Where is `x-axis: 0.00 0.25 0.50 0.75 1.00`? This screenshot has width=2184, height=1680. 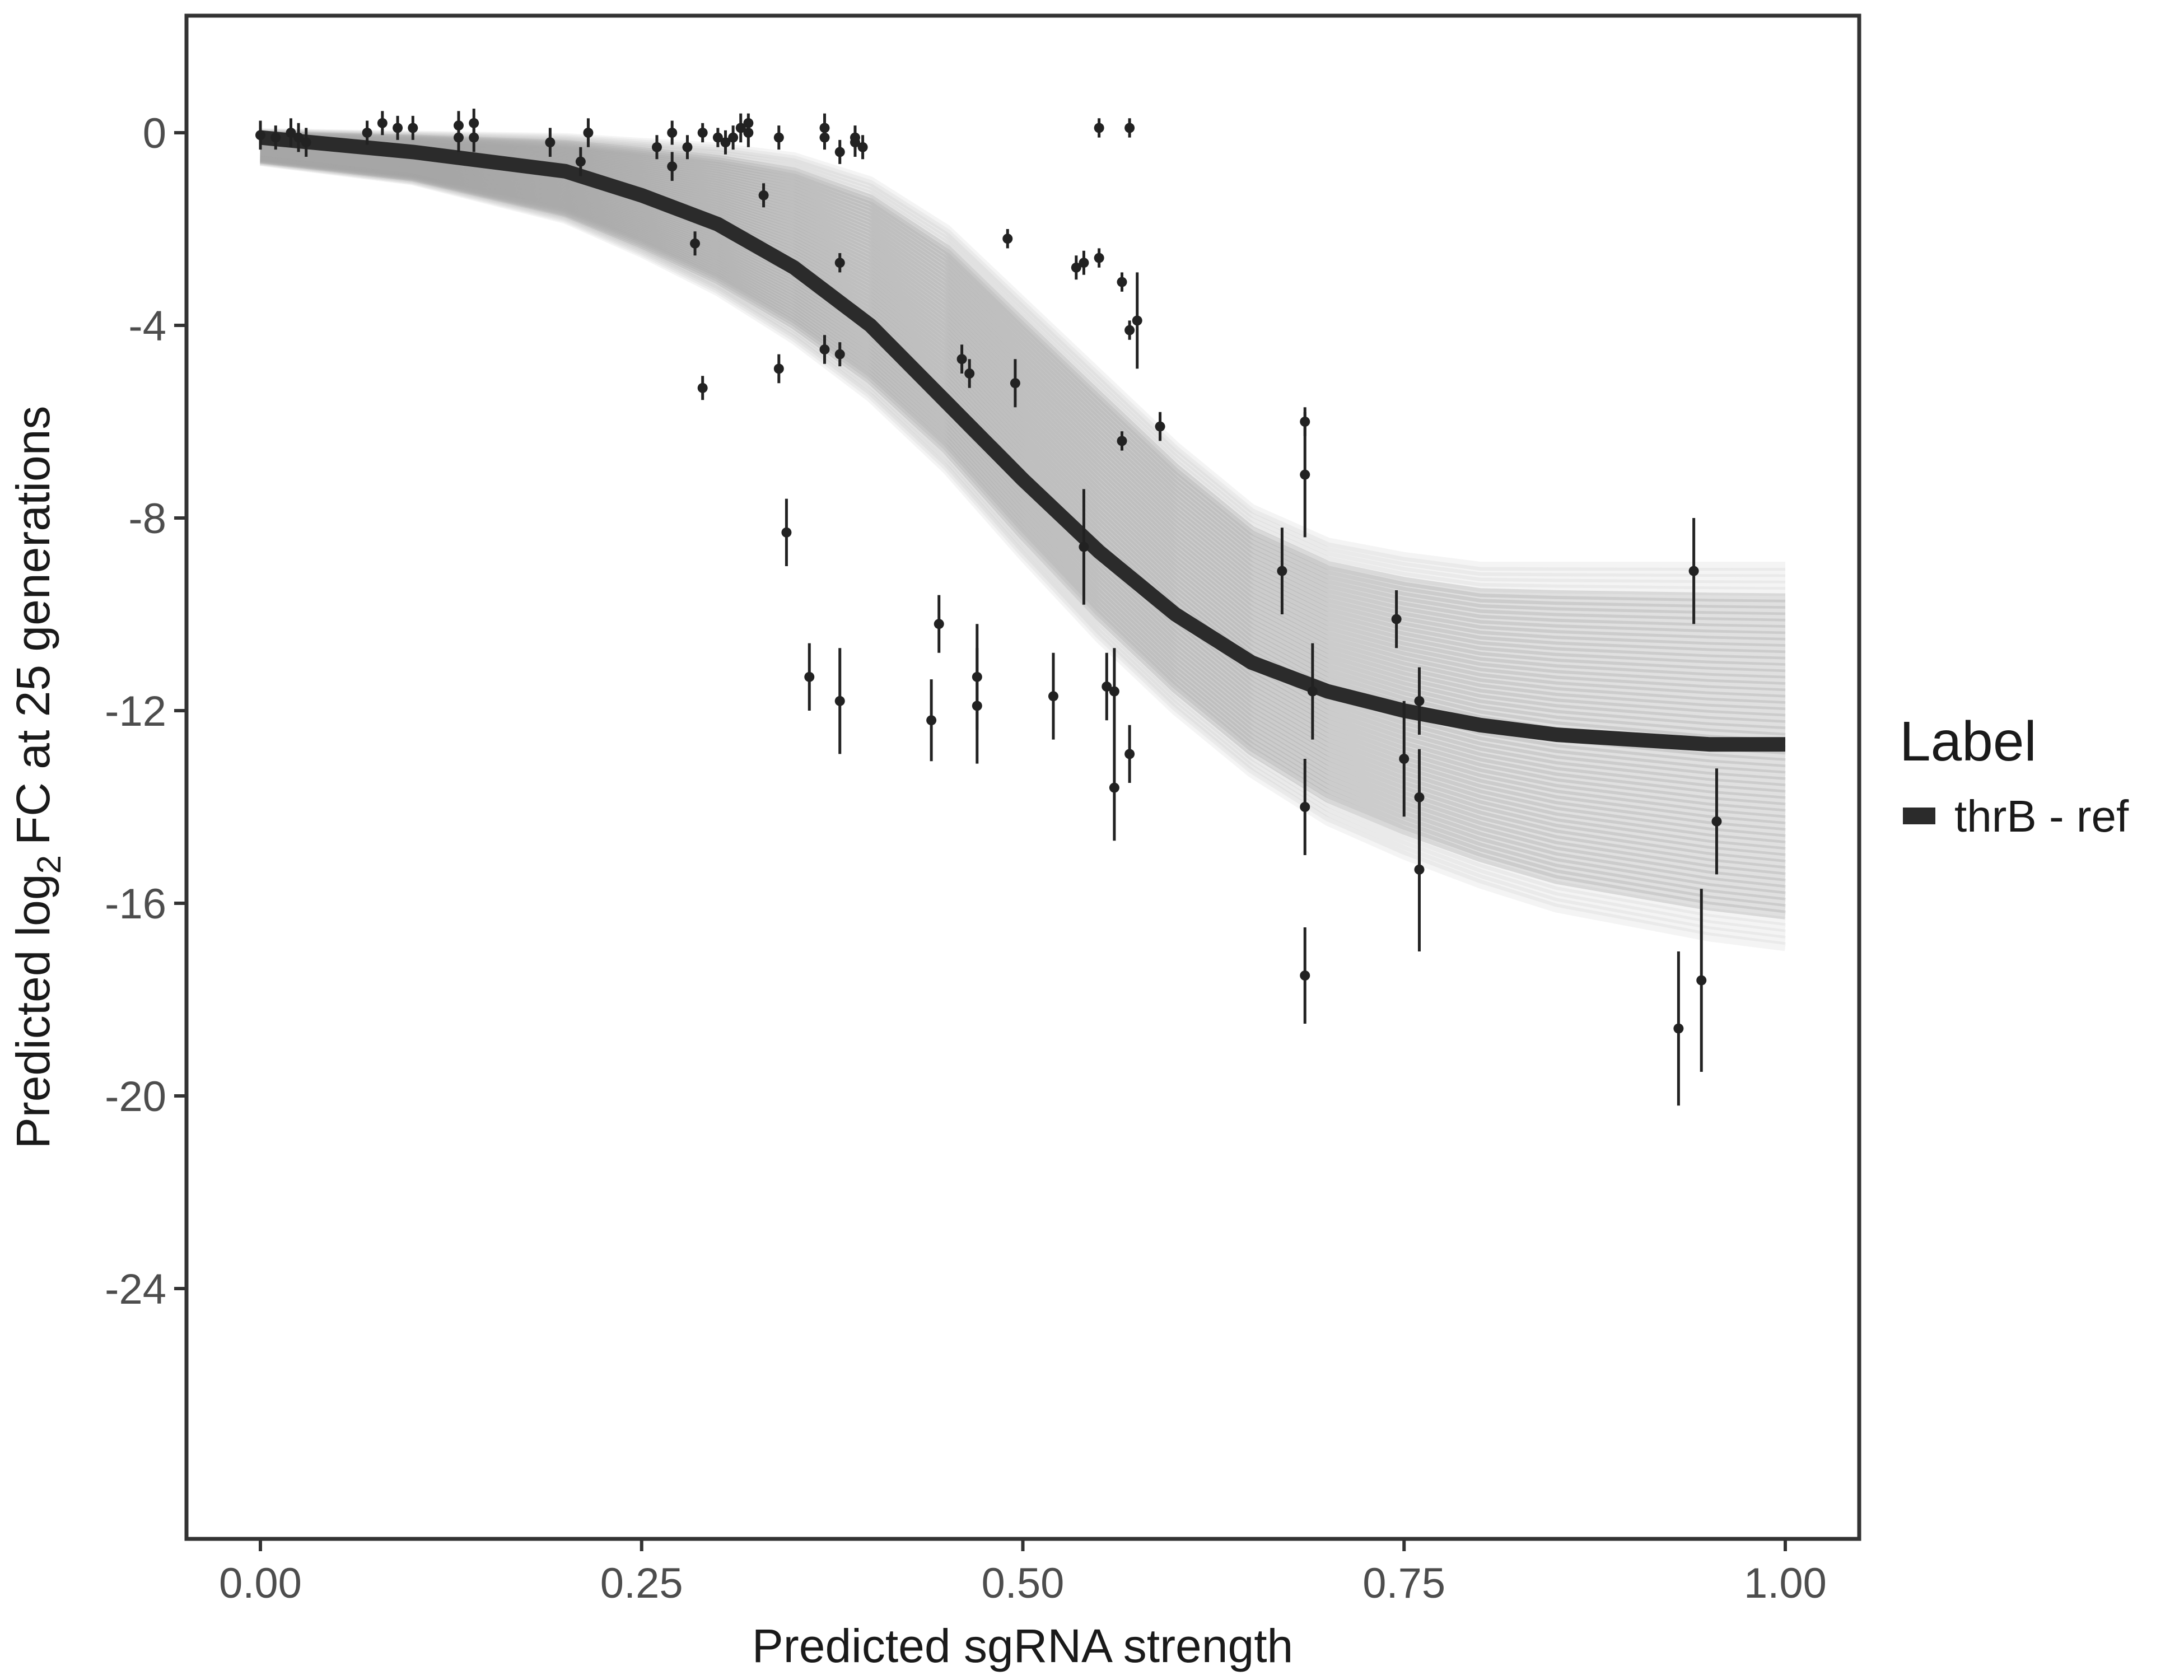
x-axis: 0.00 0.25 0.50 0.75 1.00 is located at coordinates (1023, 1574).